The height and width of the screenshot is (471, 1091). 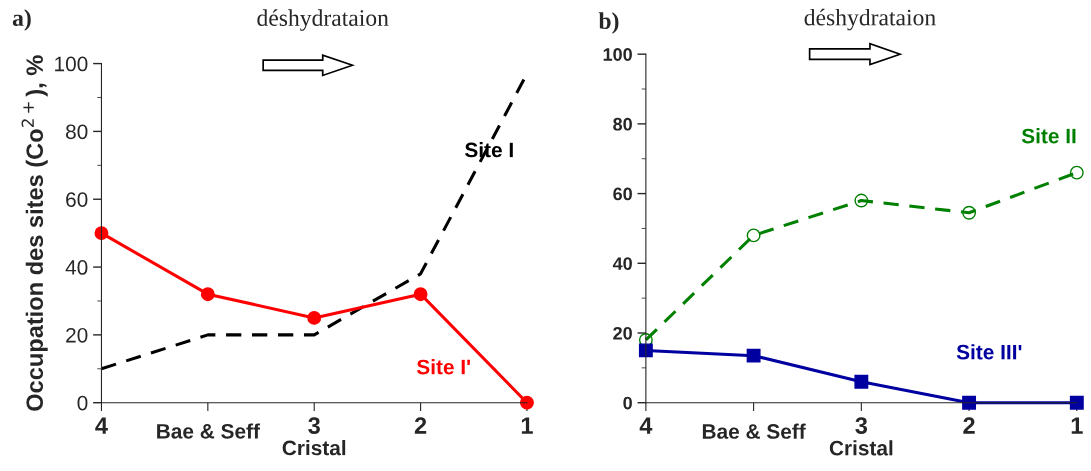 I want to click on series-label: Site III', so click(x=989, y=352).